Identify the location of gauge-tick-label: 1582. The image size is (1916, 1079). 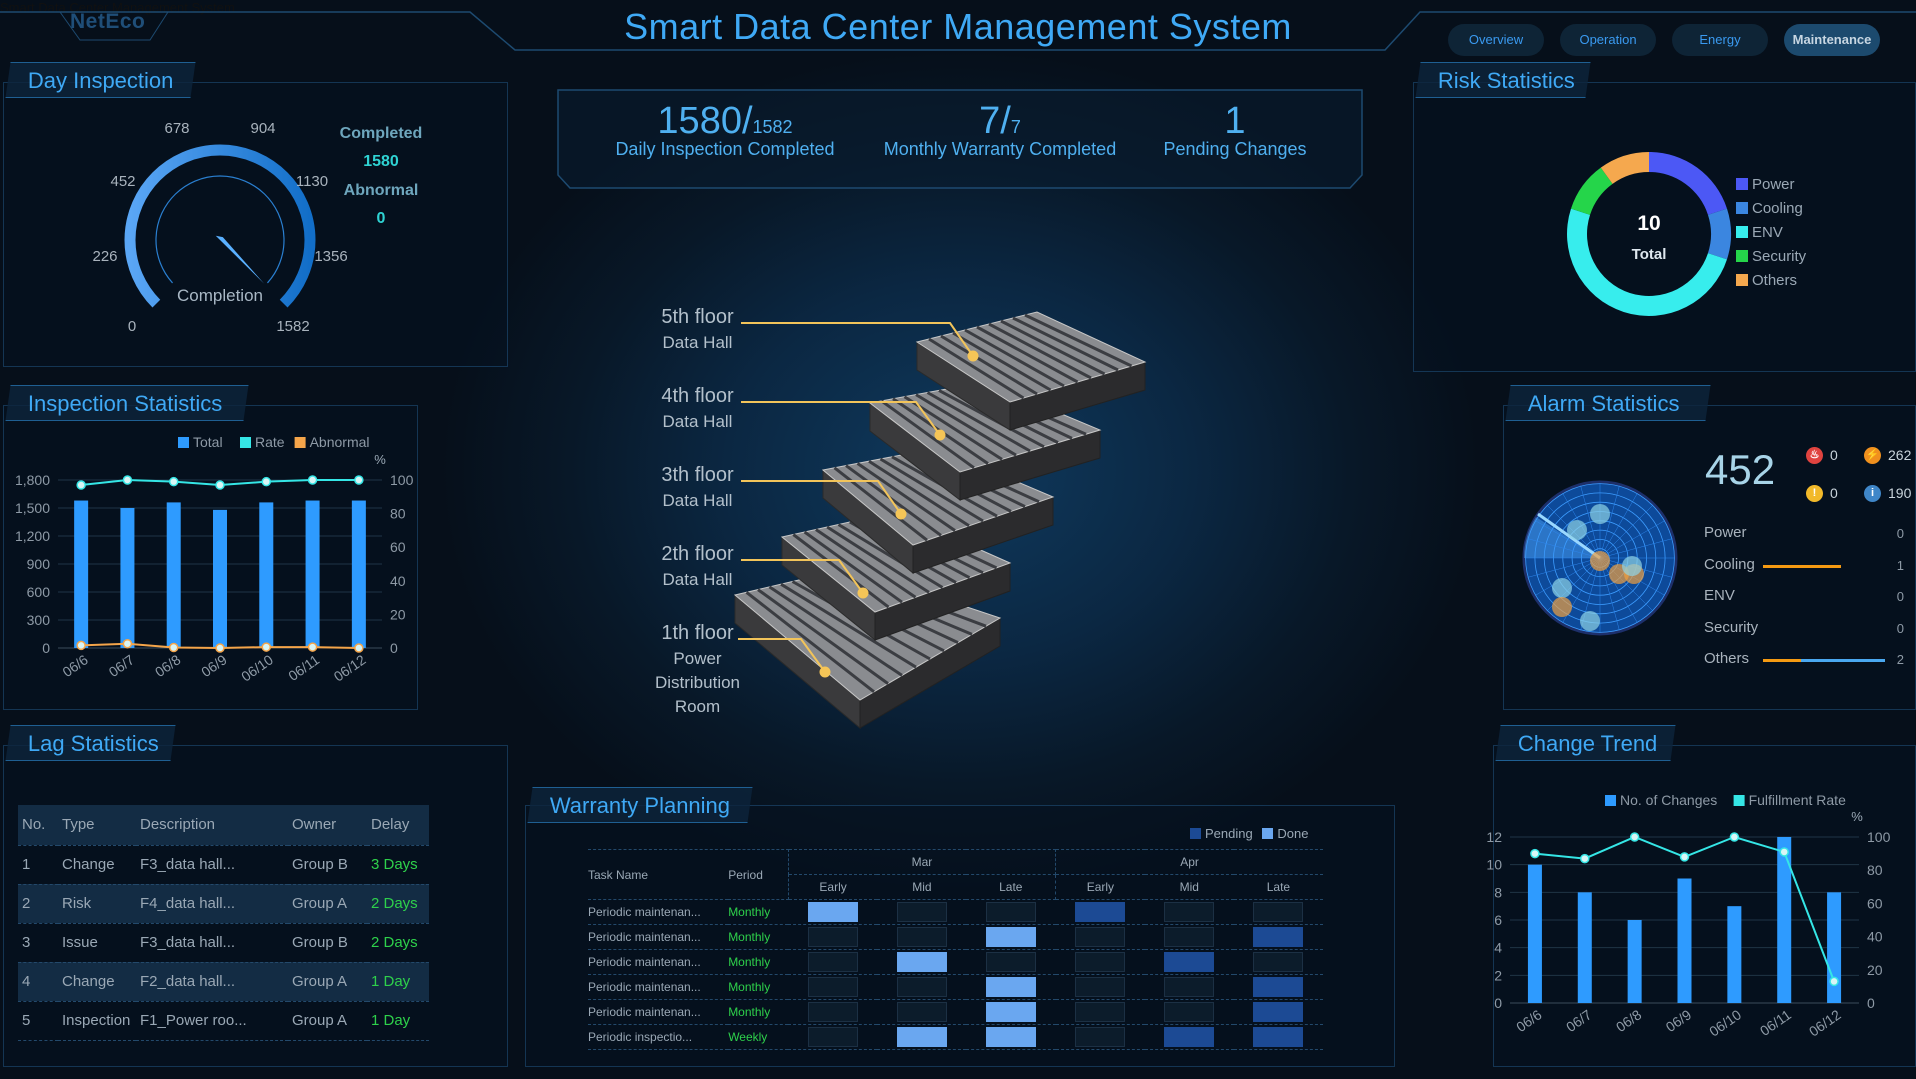
(292, 326).